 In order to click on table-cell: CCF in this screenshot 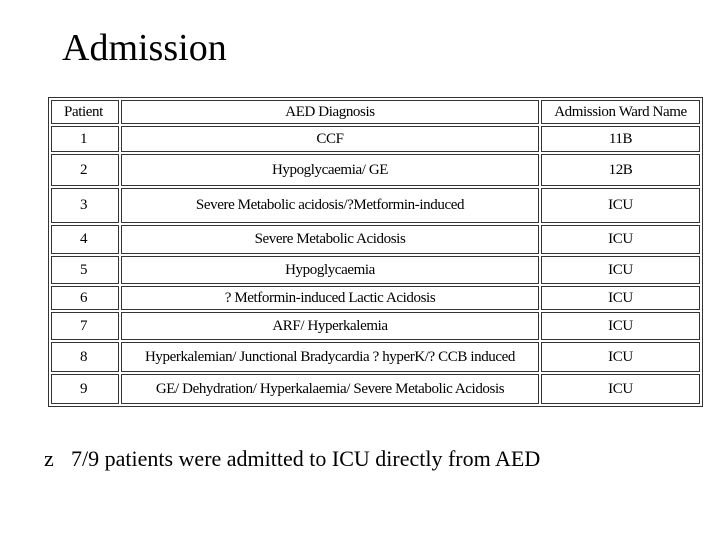, I will do `click(330, 139)`.